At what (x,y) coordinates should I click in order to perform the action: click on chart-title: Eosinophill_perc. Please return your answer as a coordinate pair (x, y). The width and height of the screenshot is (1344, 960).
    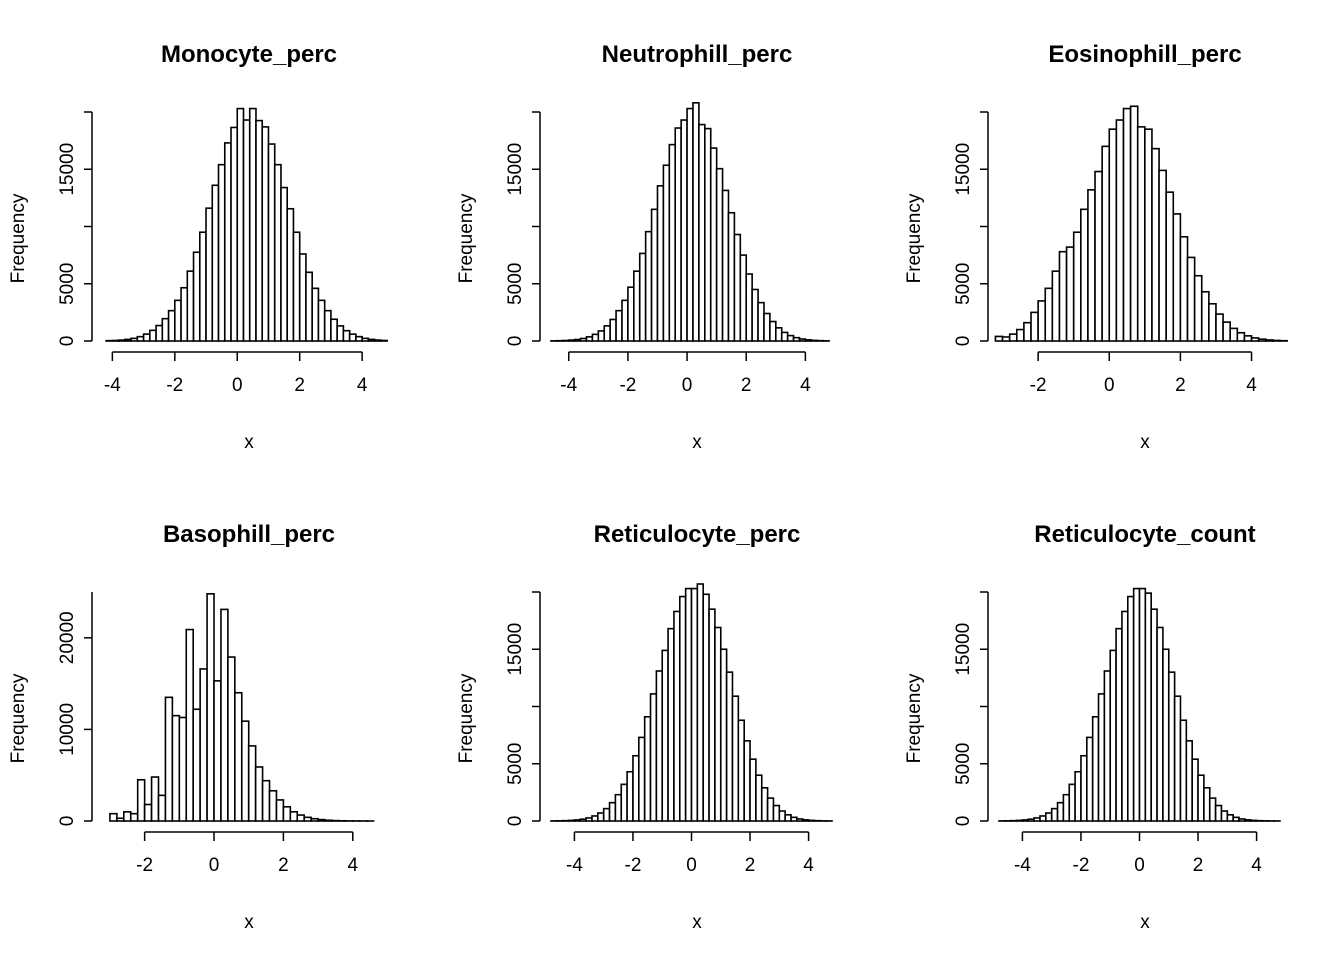
    Looking at the image, I should click on (1144, 54).